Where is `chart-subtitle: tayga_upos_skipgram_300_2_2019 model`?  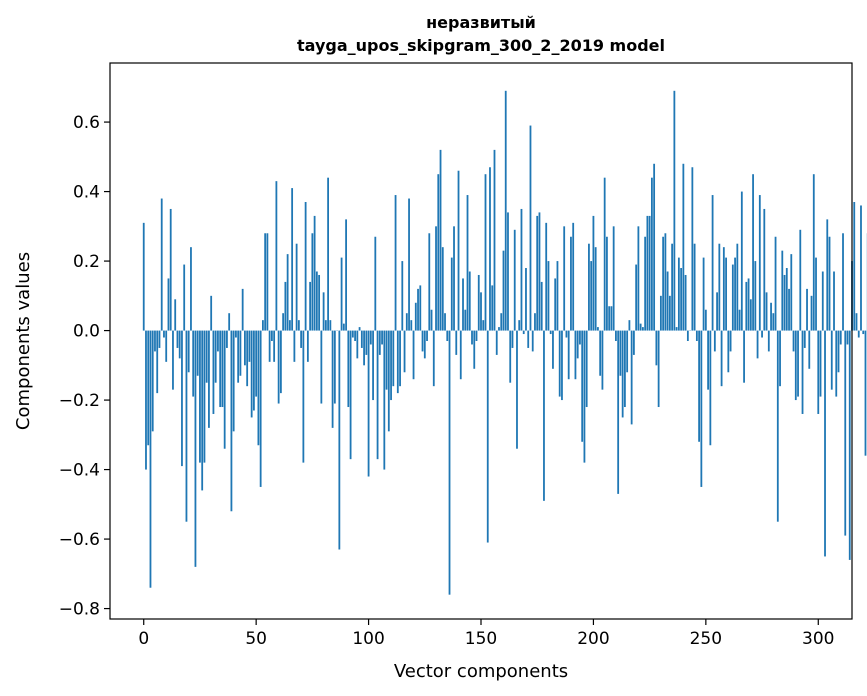 chart-subtitle: tayga_upos_skipgram_300_2_2019 model is located at coordinates (481, 45).